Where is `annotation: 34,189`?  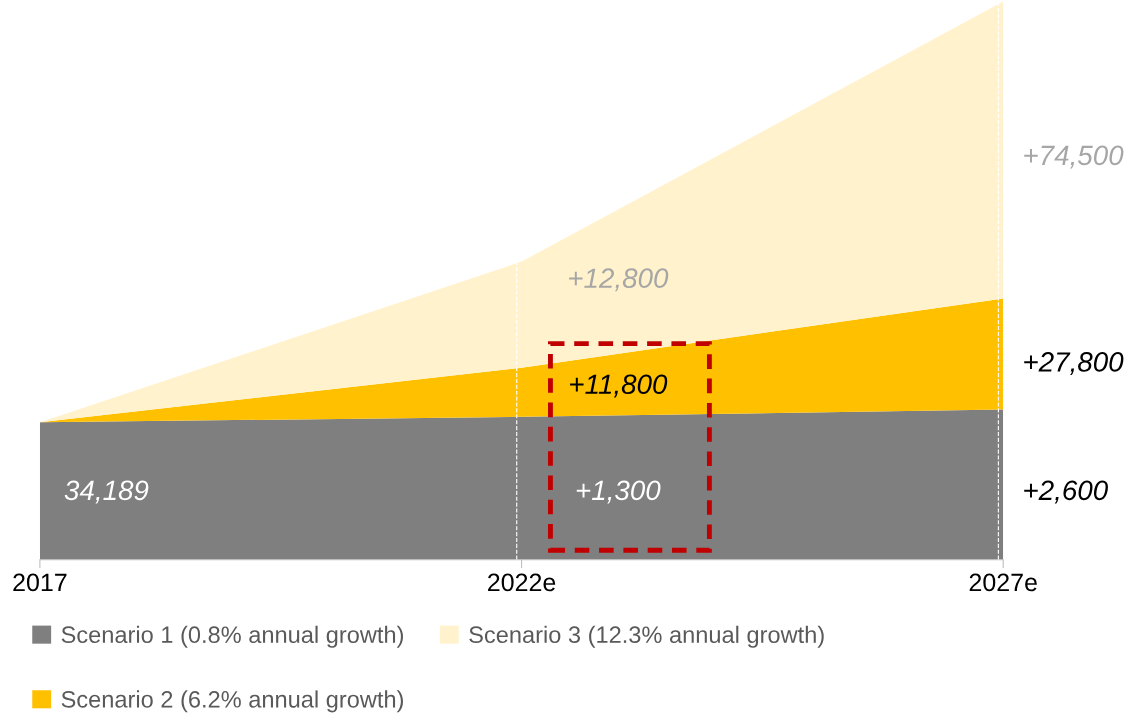
annotation: 34,189 is located at coordinates (106, 492).